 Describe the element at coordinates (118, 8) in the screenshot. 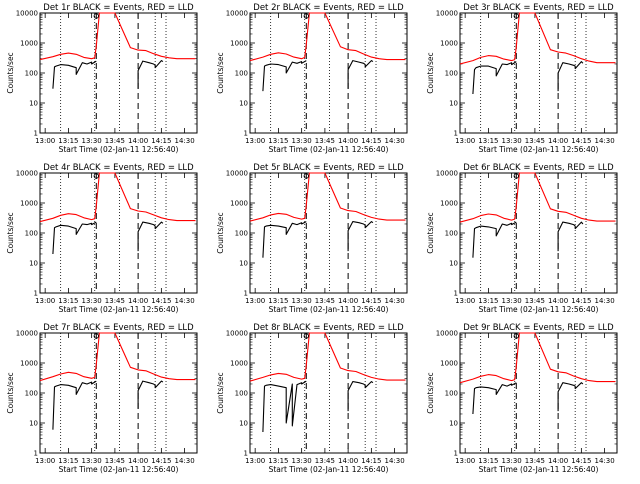

I see `panel-title: Det 1r BLACK = Events, RED = LLD` at that location.